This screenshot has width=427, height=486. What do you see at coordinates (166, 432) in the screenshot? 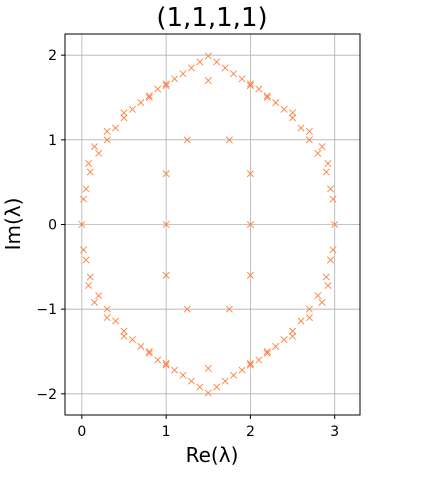
I see `x-tick-label: 1` at bounding box center [166, 432].